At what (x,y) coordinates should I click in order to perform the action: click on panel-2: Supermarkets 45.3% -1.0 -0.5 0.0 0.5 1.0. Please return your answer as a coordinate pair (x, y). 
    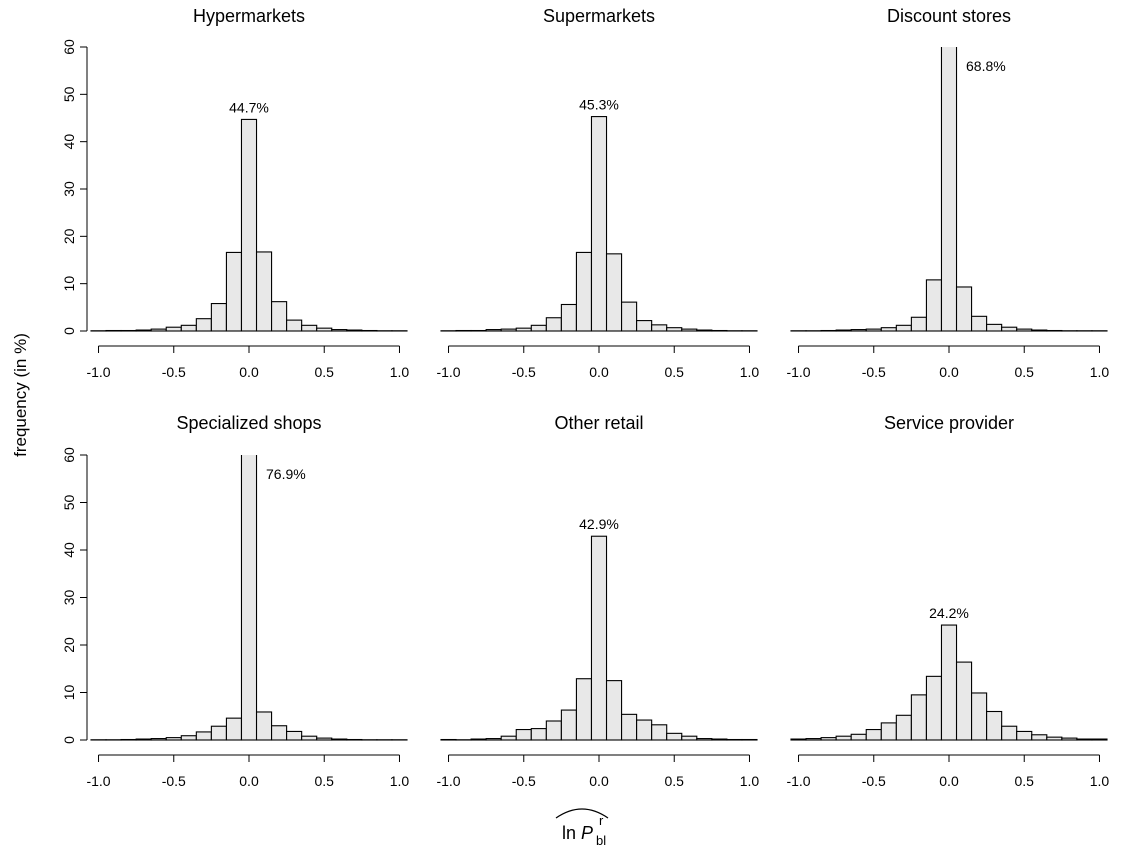
    Looking at the image, I should click on (597, 193).